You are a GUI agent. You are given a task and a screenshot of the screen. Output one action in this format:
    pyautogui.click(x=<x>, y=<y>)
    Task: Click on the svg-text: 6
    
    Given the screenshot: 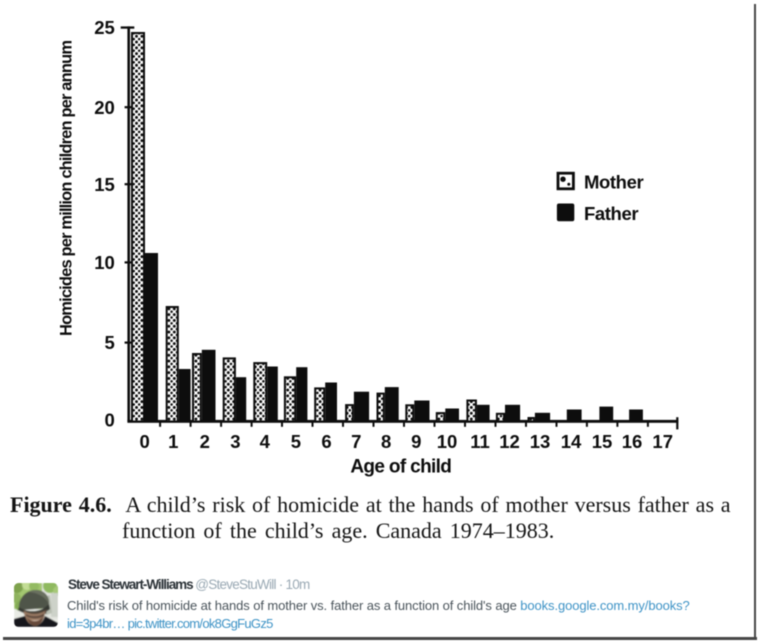 What is the action you would take?
    pyautogui.click(x=326, y=441)
    